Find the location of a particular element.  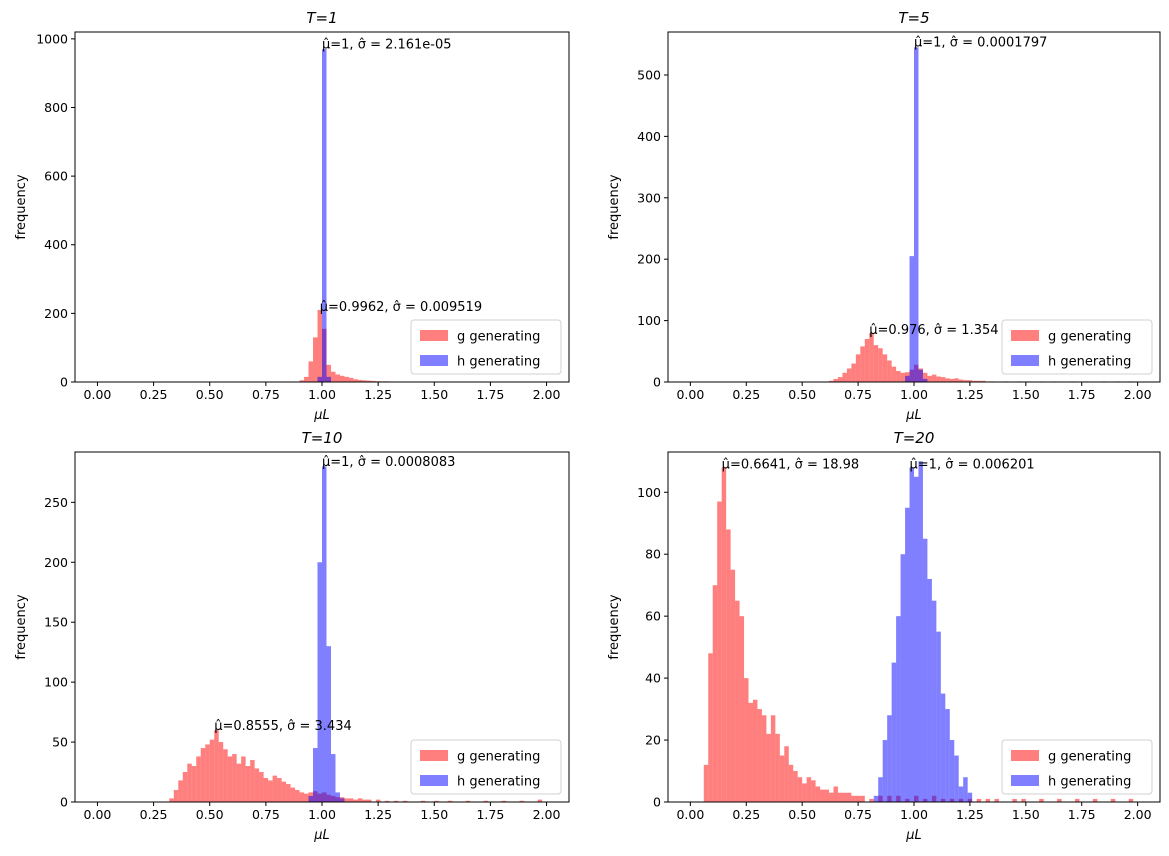

series-h-generating is located at coordinates (923, 631).